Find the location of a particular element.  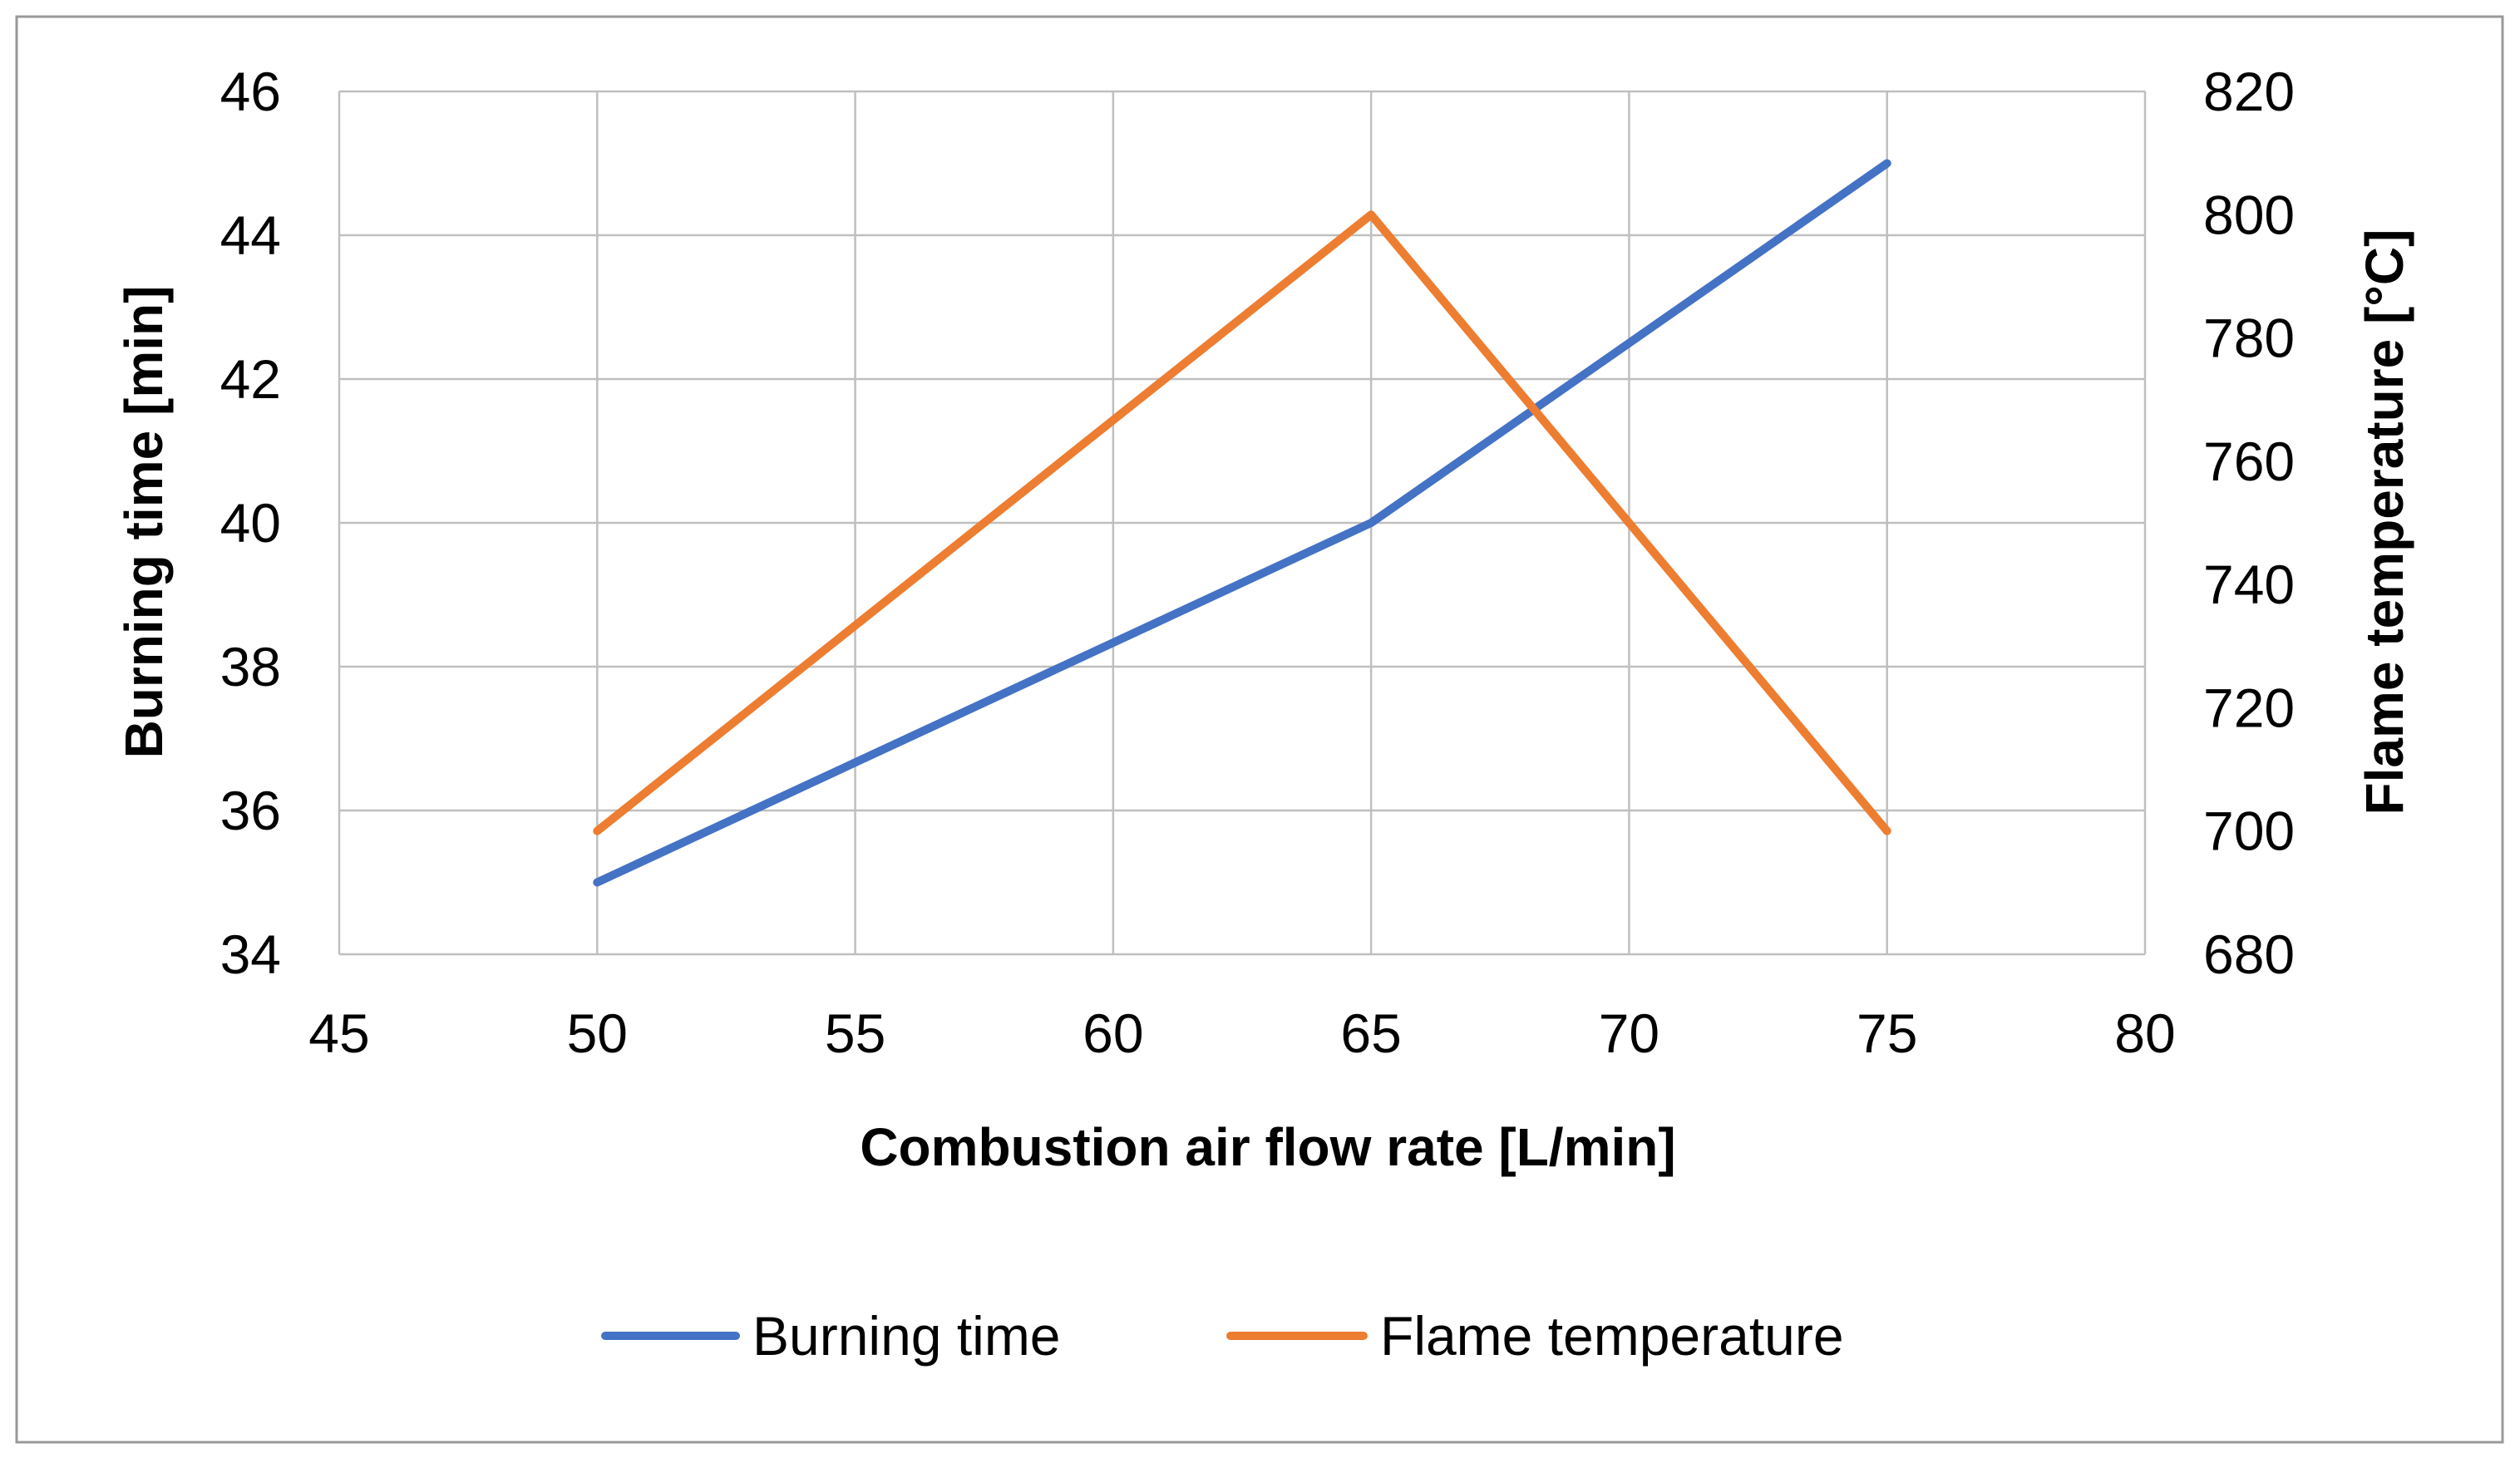

y2-tick-label: 720 is located at coordinates (2249, 707).